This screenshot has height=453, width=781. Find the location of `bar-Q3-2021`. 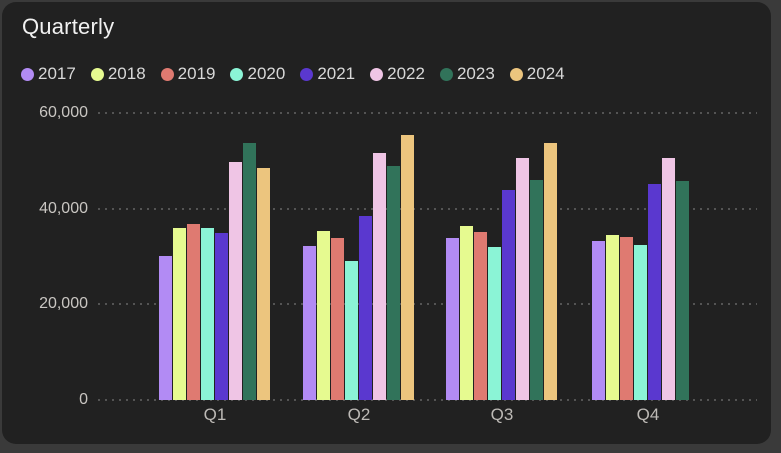

bar-Q3-2021 is located at coordinates (508, 295).